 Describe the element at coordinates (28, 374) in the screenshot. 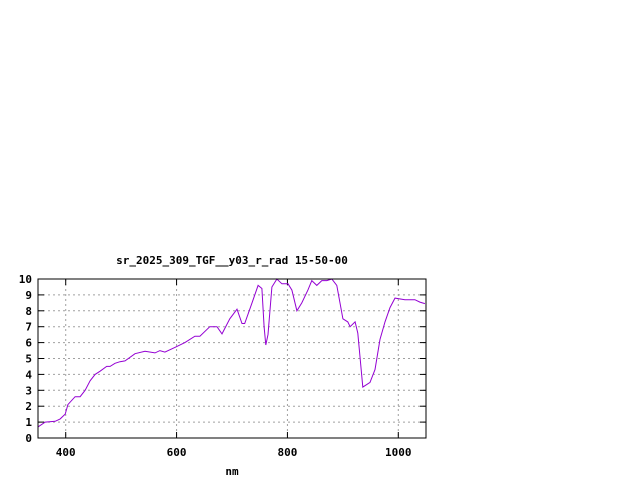

I see `y-tick-label: 4` at that location.